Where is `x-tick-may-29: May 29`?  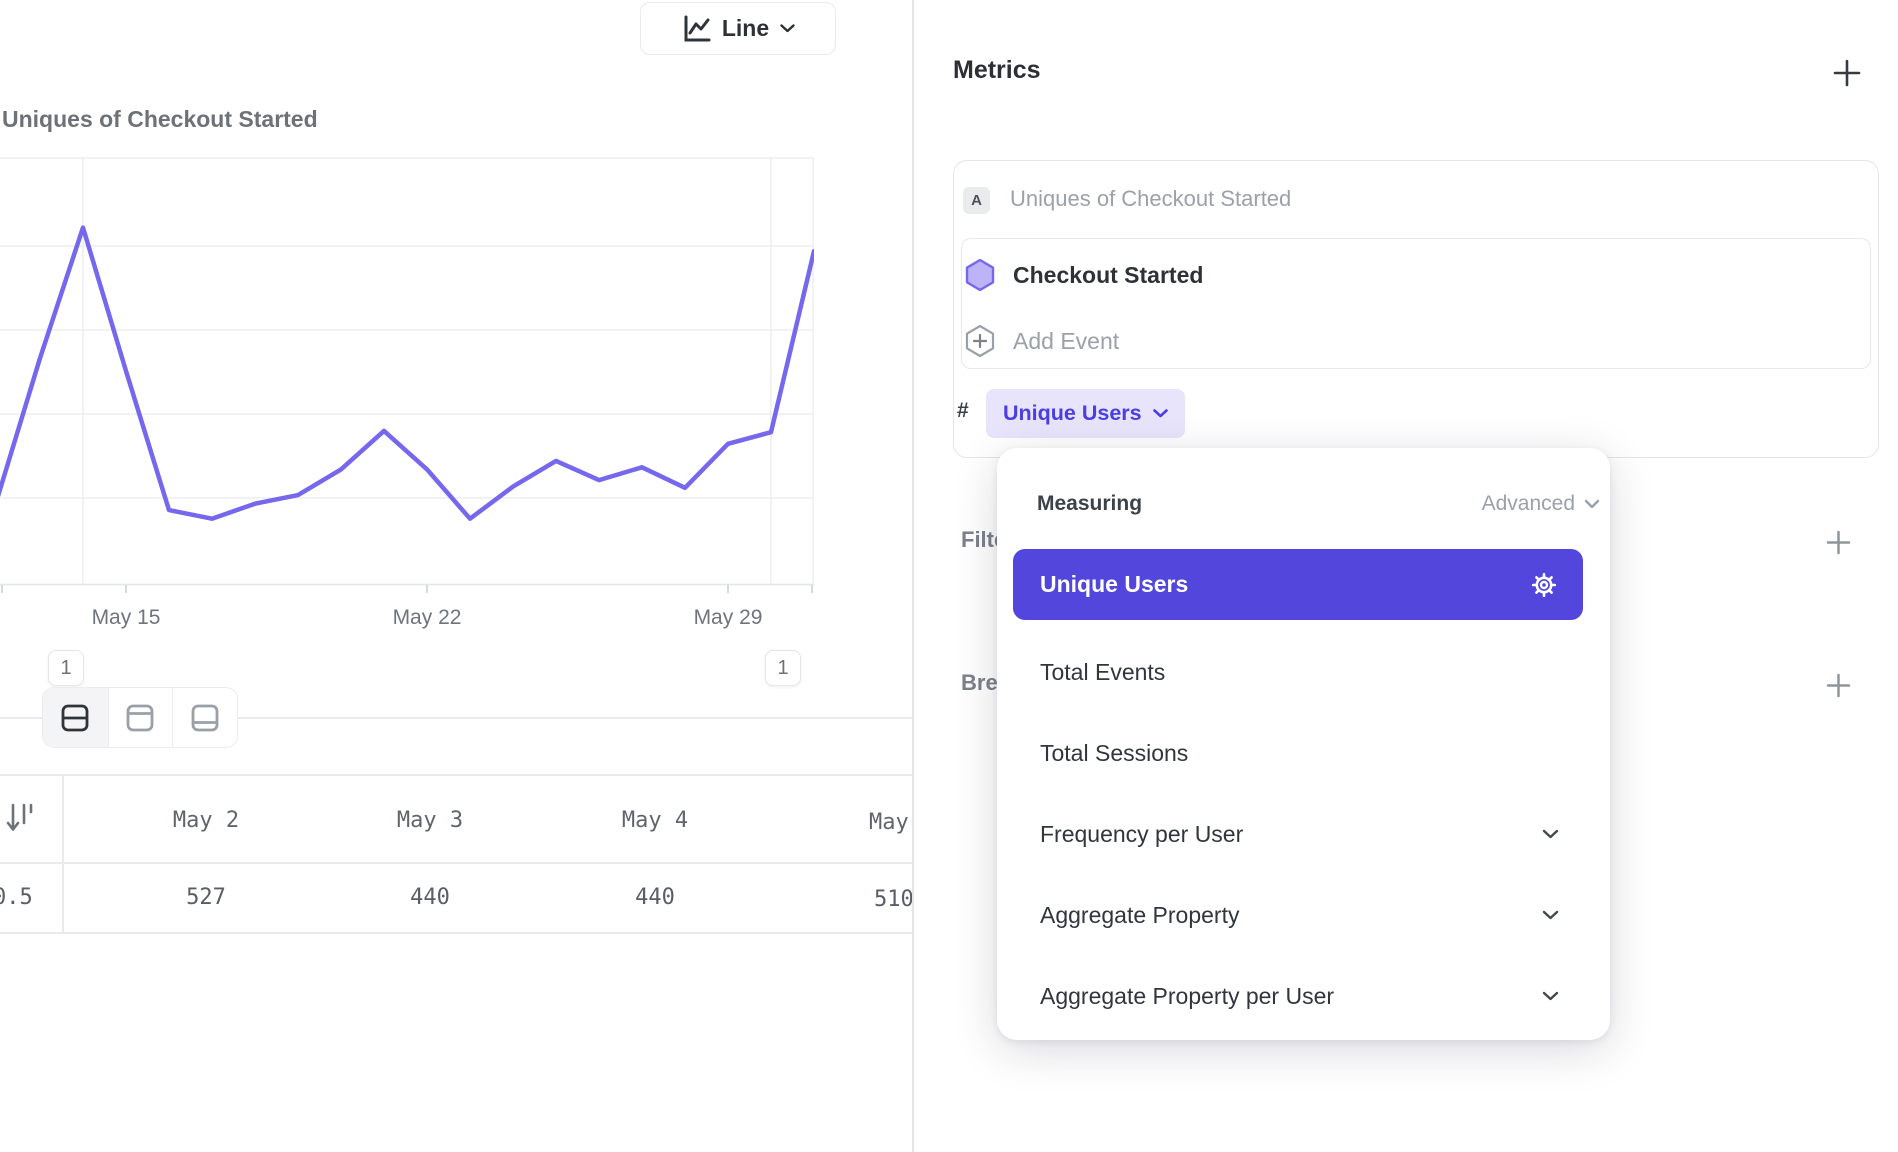 x-tick-may-29: May 29 is located at coordinates (728, 617).